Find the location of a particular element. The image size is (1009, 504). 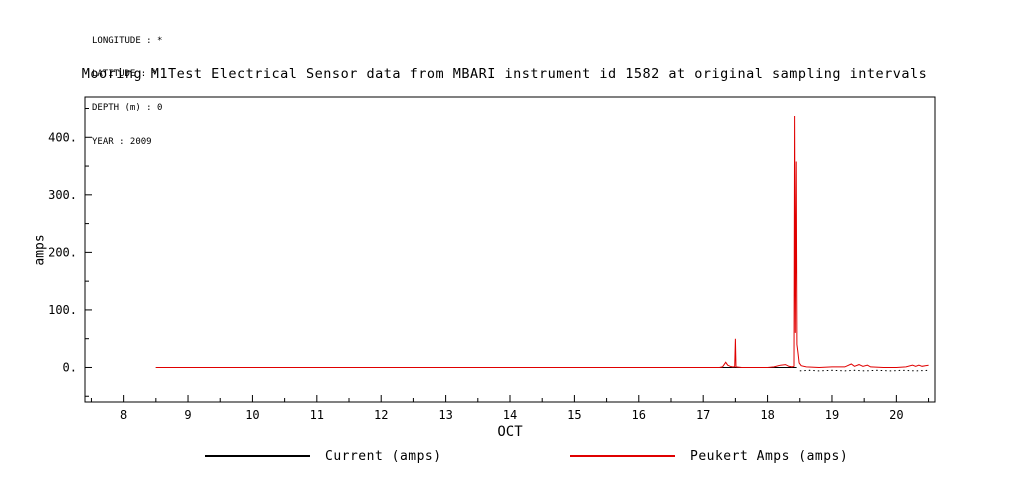

legend-label-current: Current (amps) is located at coordinates (383, 456).